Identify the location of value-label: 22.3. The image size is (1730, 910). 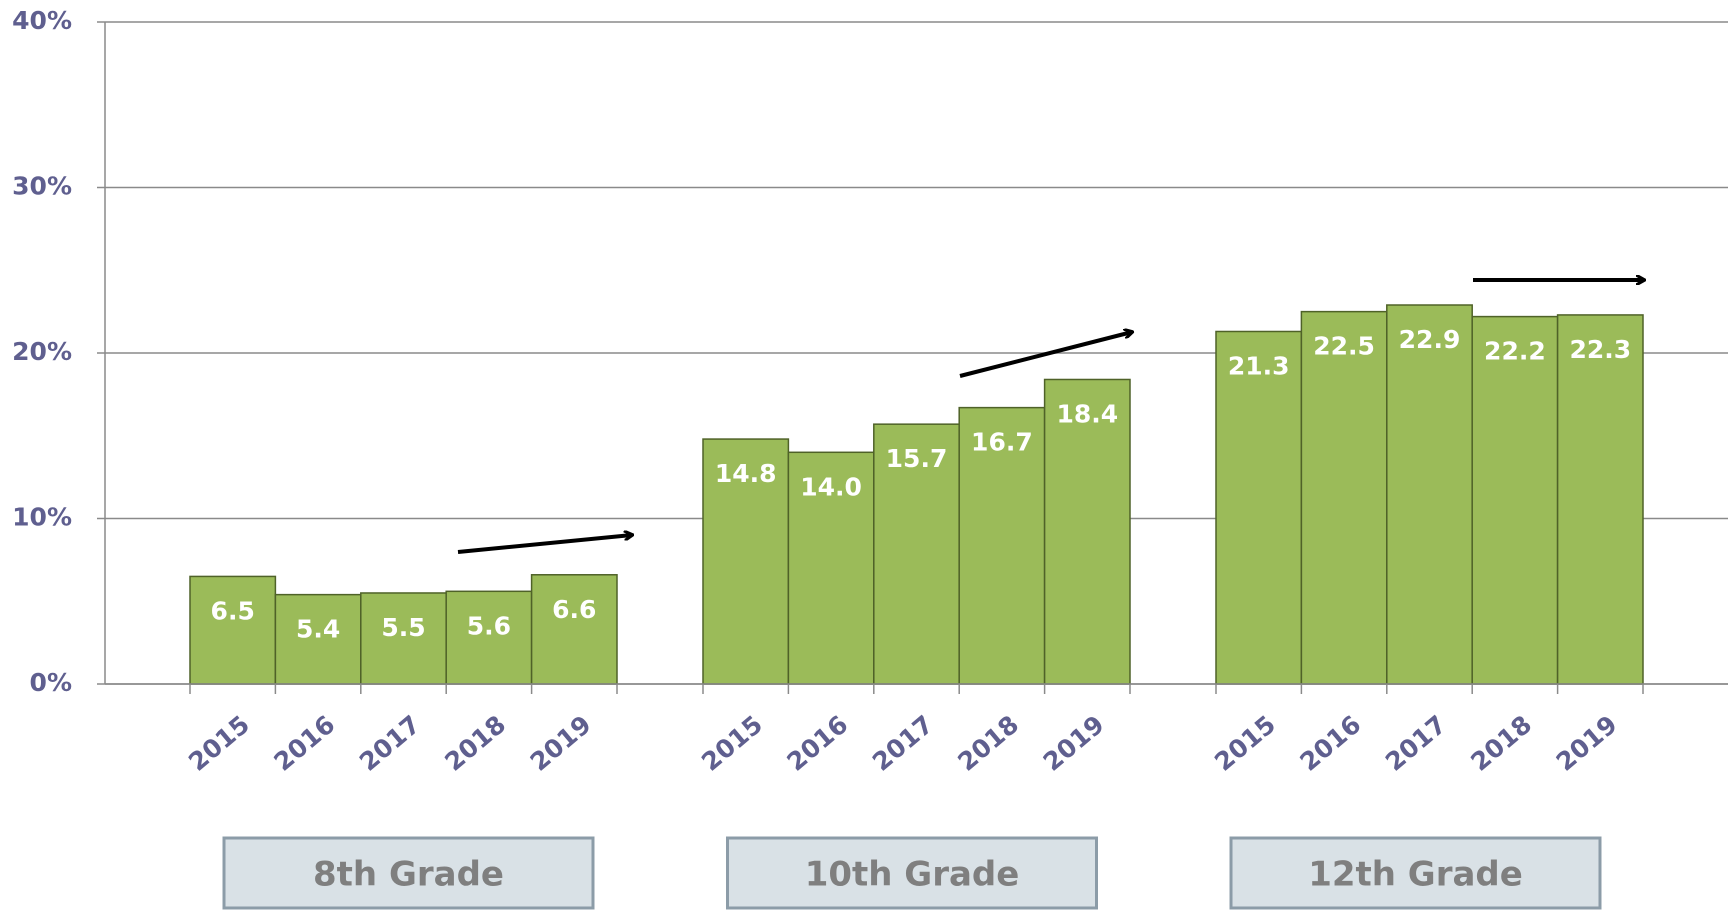
(1600, 349).